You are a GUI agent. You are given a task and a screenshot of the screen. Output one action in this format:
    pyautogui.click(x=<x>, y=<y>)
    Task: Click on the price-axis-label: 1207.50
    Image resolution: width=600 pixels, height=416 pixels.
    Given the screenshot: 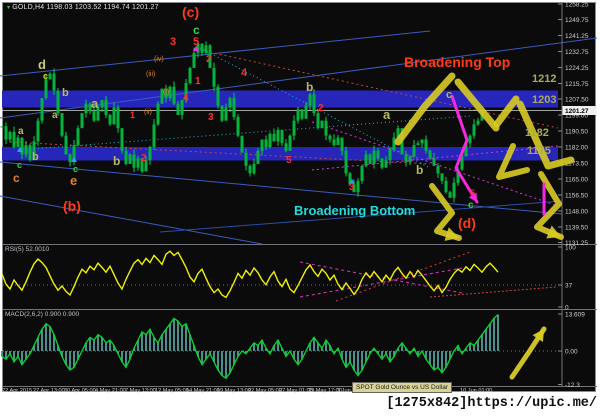 What is the action you would take?
    pyautogui.click(x=577, y=100)
    